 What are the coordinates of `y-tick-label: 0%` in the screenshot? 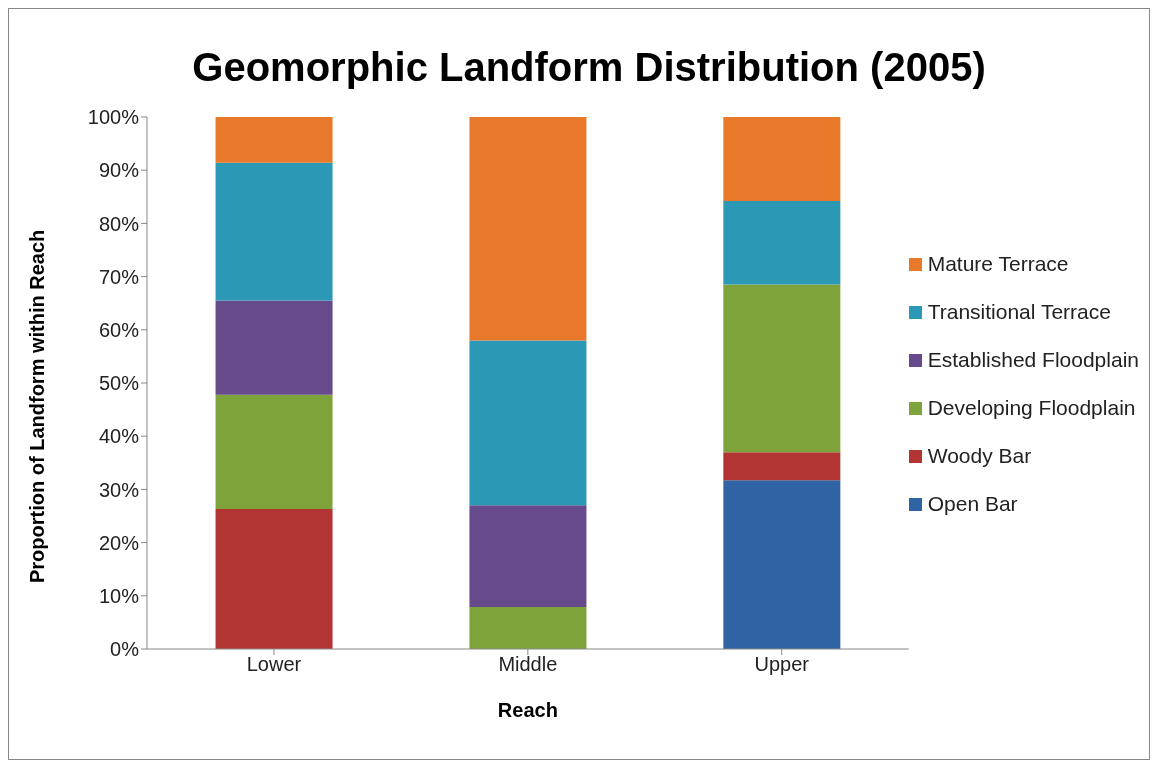 It's located at (125, 649).